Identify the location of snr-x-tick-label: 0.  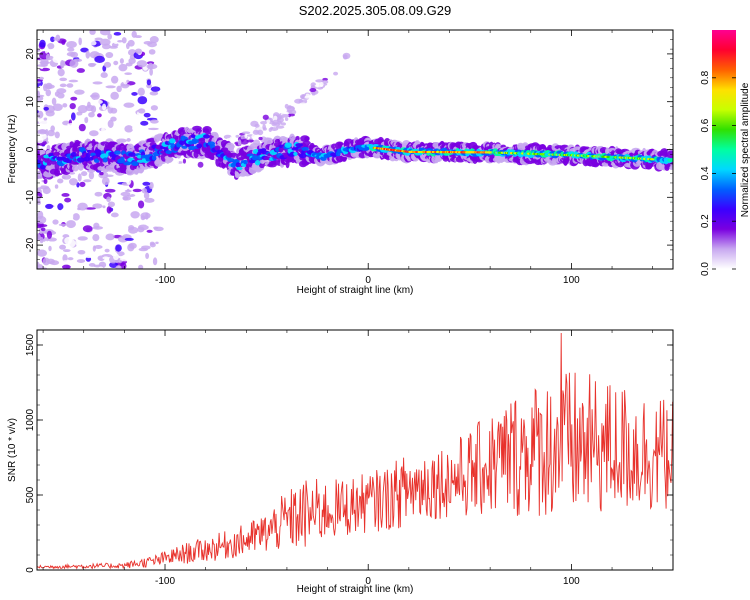
(368, 581).